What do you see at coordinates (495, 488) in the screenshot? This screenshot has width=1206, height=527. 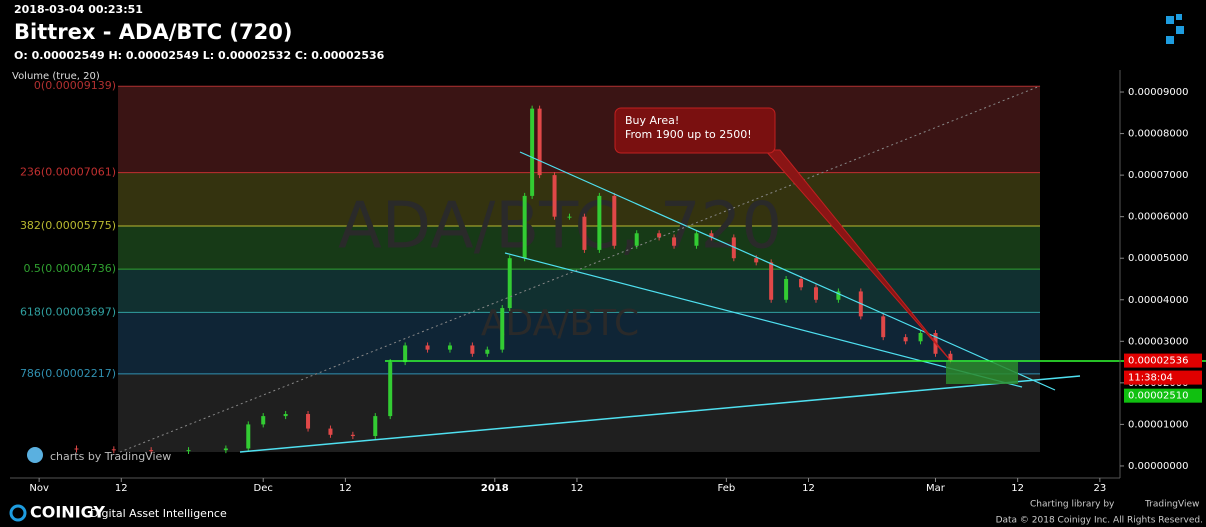 I see `x-tick-label: 2018` at bounding box center [495, 488].